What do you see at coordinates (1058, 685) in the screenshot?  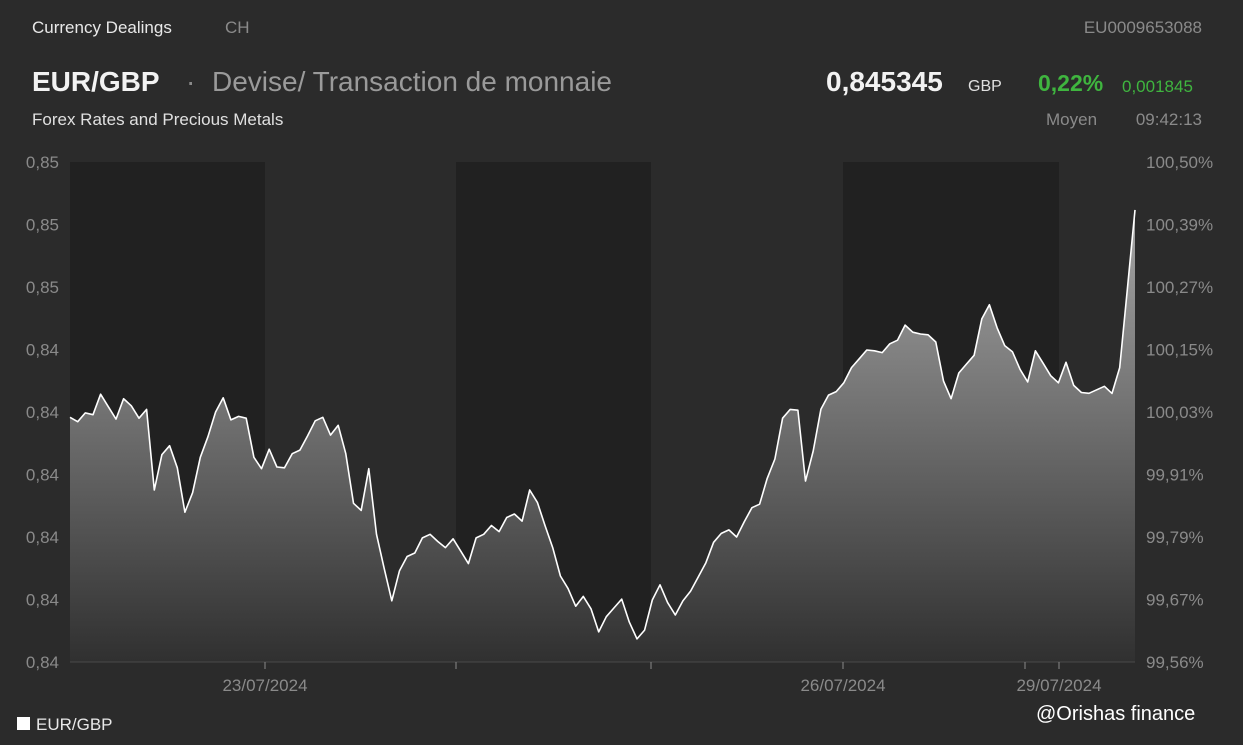 I see `x-tick-label: 29/07/2024` at bounding box center [1058, 685].